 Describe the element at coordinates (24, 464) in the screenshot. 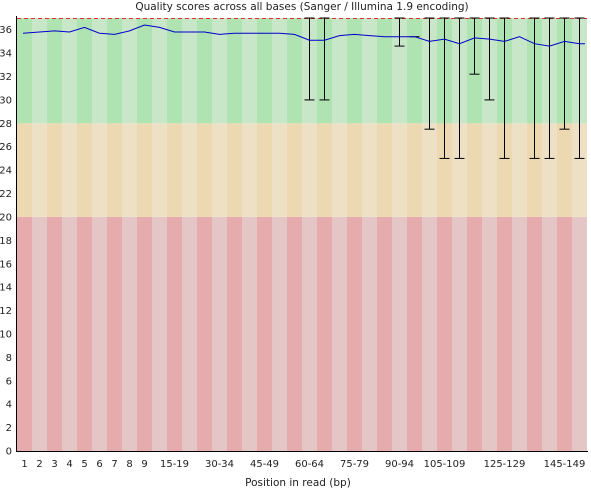

I see `x-tick-label: 1` at that location.